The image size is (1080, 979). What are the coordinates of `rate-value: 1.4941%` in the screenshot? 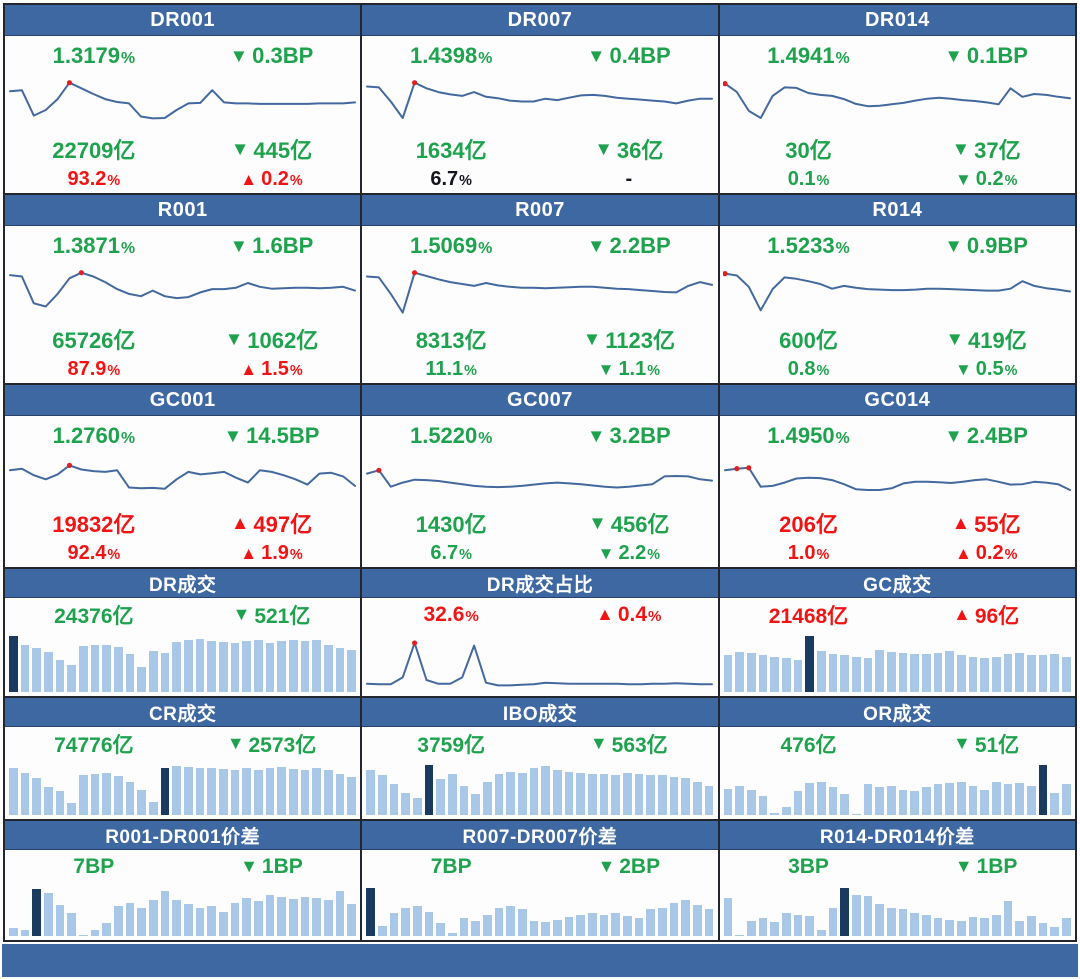 It's located at (809, 56).